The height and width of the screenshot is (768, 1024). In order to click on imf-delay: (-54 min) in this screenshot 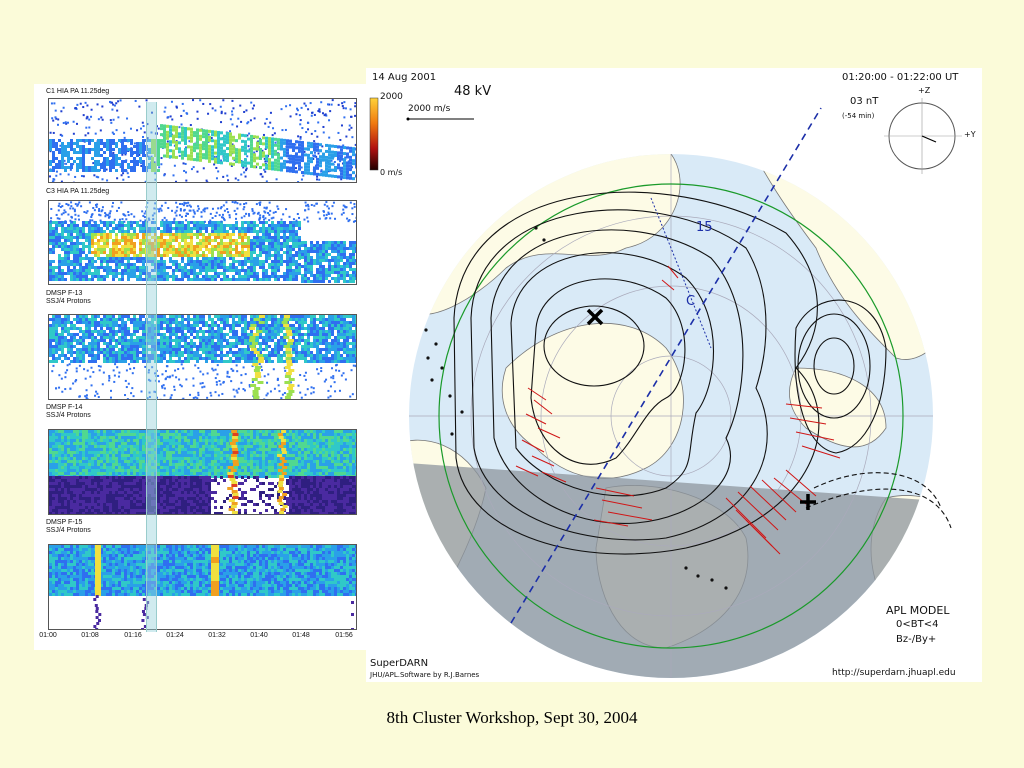, I will do `click(858, 116)`.